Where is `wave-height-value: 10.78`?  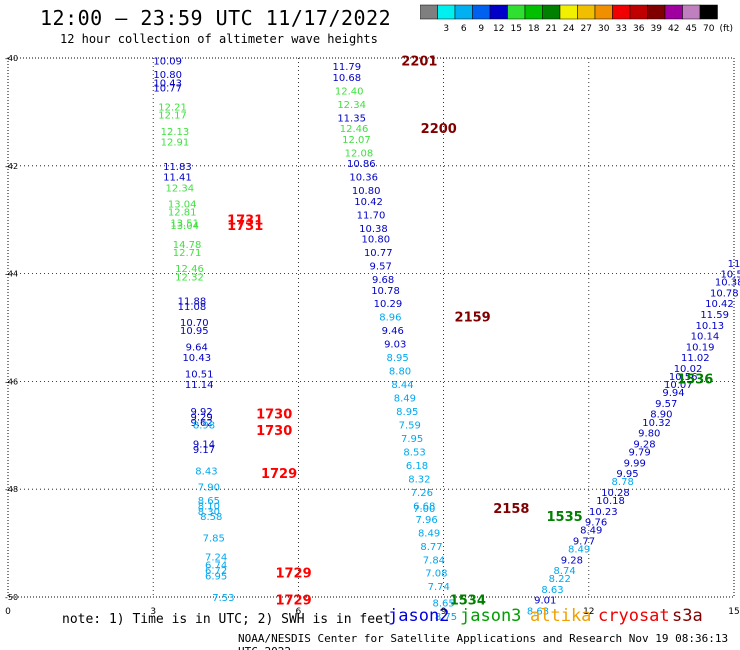
wave-height-value: 10.78 is located at coordinates (385, 291).